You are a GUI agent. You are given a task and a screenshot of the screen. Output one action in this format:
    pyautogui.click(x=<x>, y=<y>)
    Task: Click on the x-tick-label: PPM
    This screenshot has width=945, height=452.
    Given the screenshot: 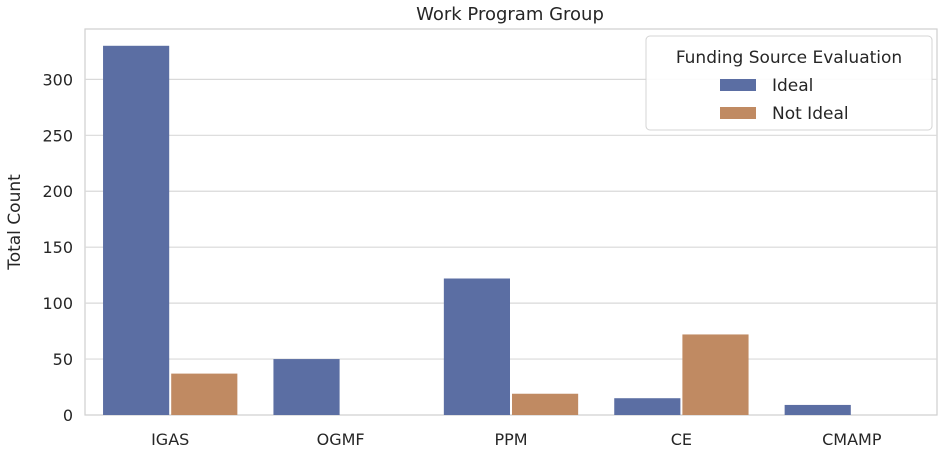 What is the action you would take?
    pyautogui.click(x=510, y=439)
    